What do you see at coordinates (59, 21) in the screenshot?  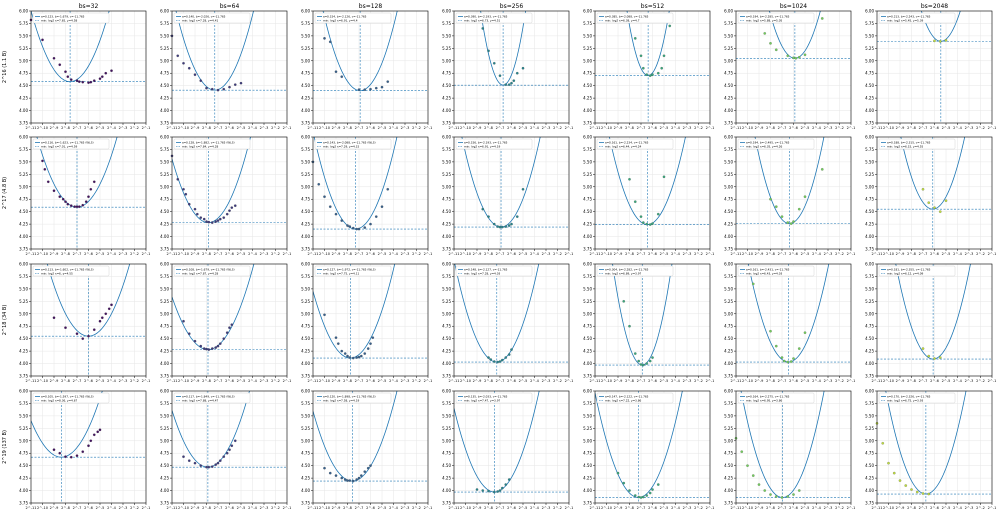 I see `legend-min-label: min: log2 x=7.65, y=4.58` at bounding box center [59, 21].